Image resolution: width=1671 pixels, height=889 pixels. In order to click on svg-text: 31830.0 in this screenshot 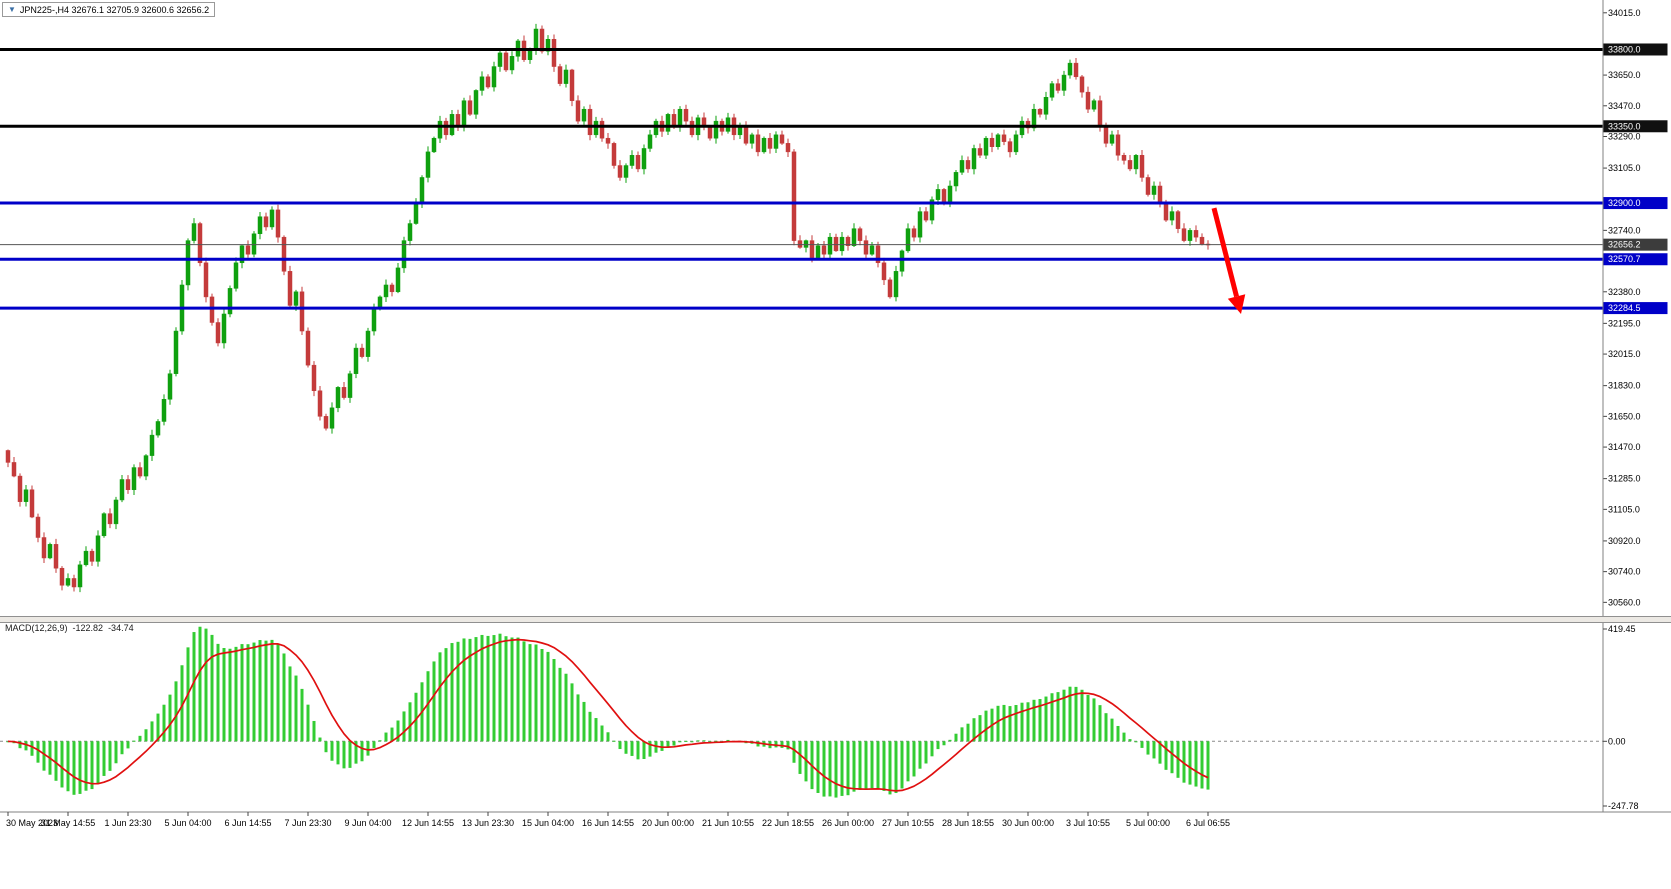, I will do `click(1624, 386)`.